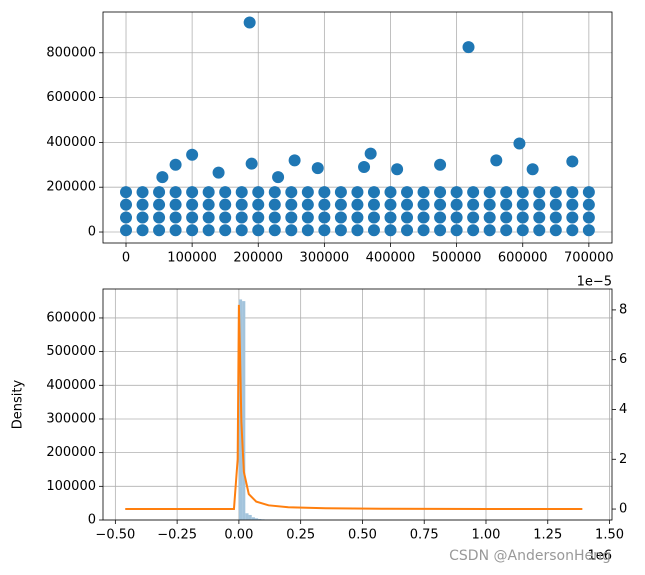 The height and width of the screenshot is (575, 645). Describe the element at coordinates (71, 385) in the screenshot. I see `y-tick-label: 400000` at that location.